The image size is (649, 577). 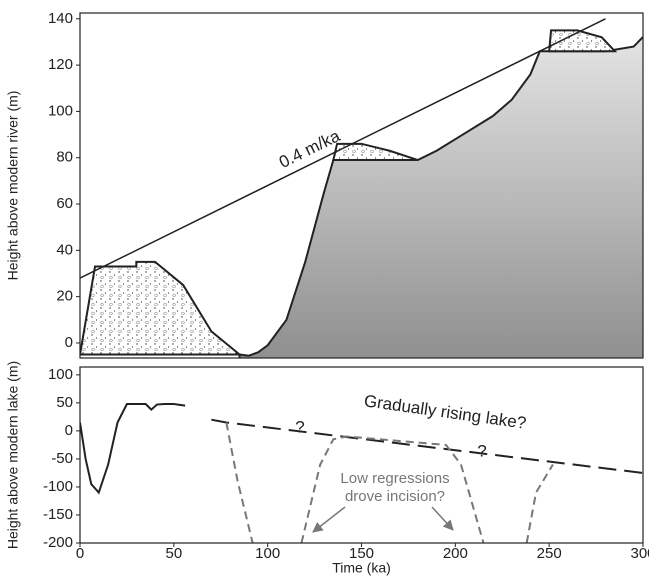 I want to click on x-tick-label: 150, so click(x=361, y=553).